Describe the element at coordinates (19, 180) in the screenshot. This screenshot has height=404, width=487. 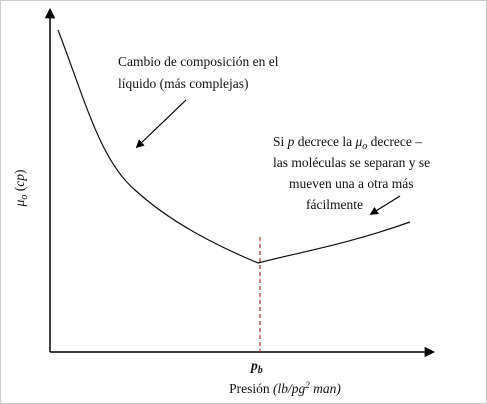
I see `text-part: cp` at that location.